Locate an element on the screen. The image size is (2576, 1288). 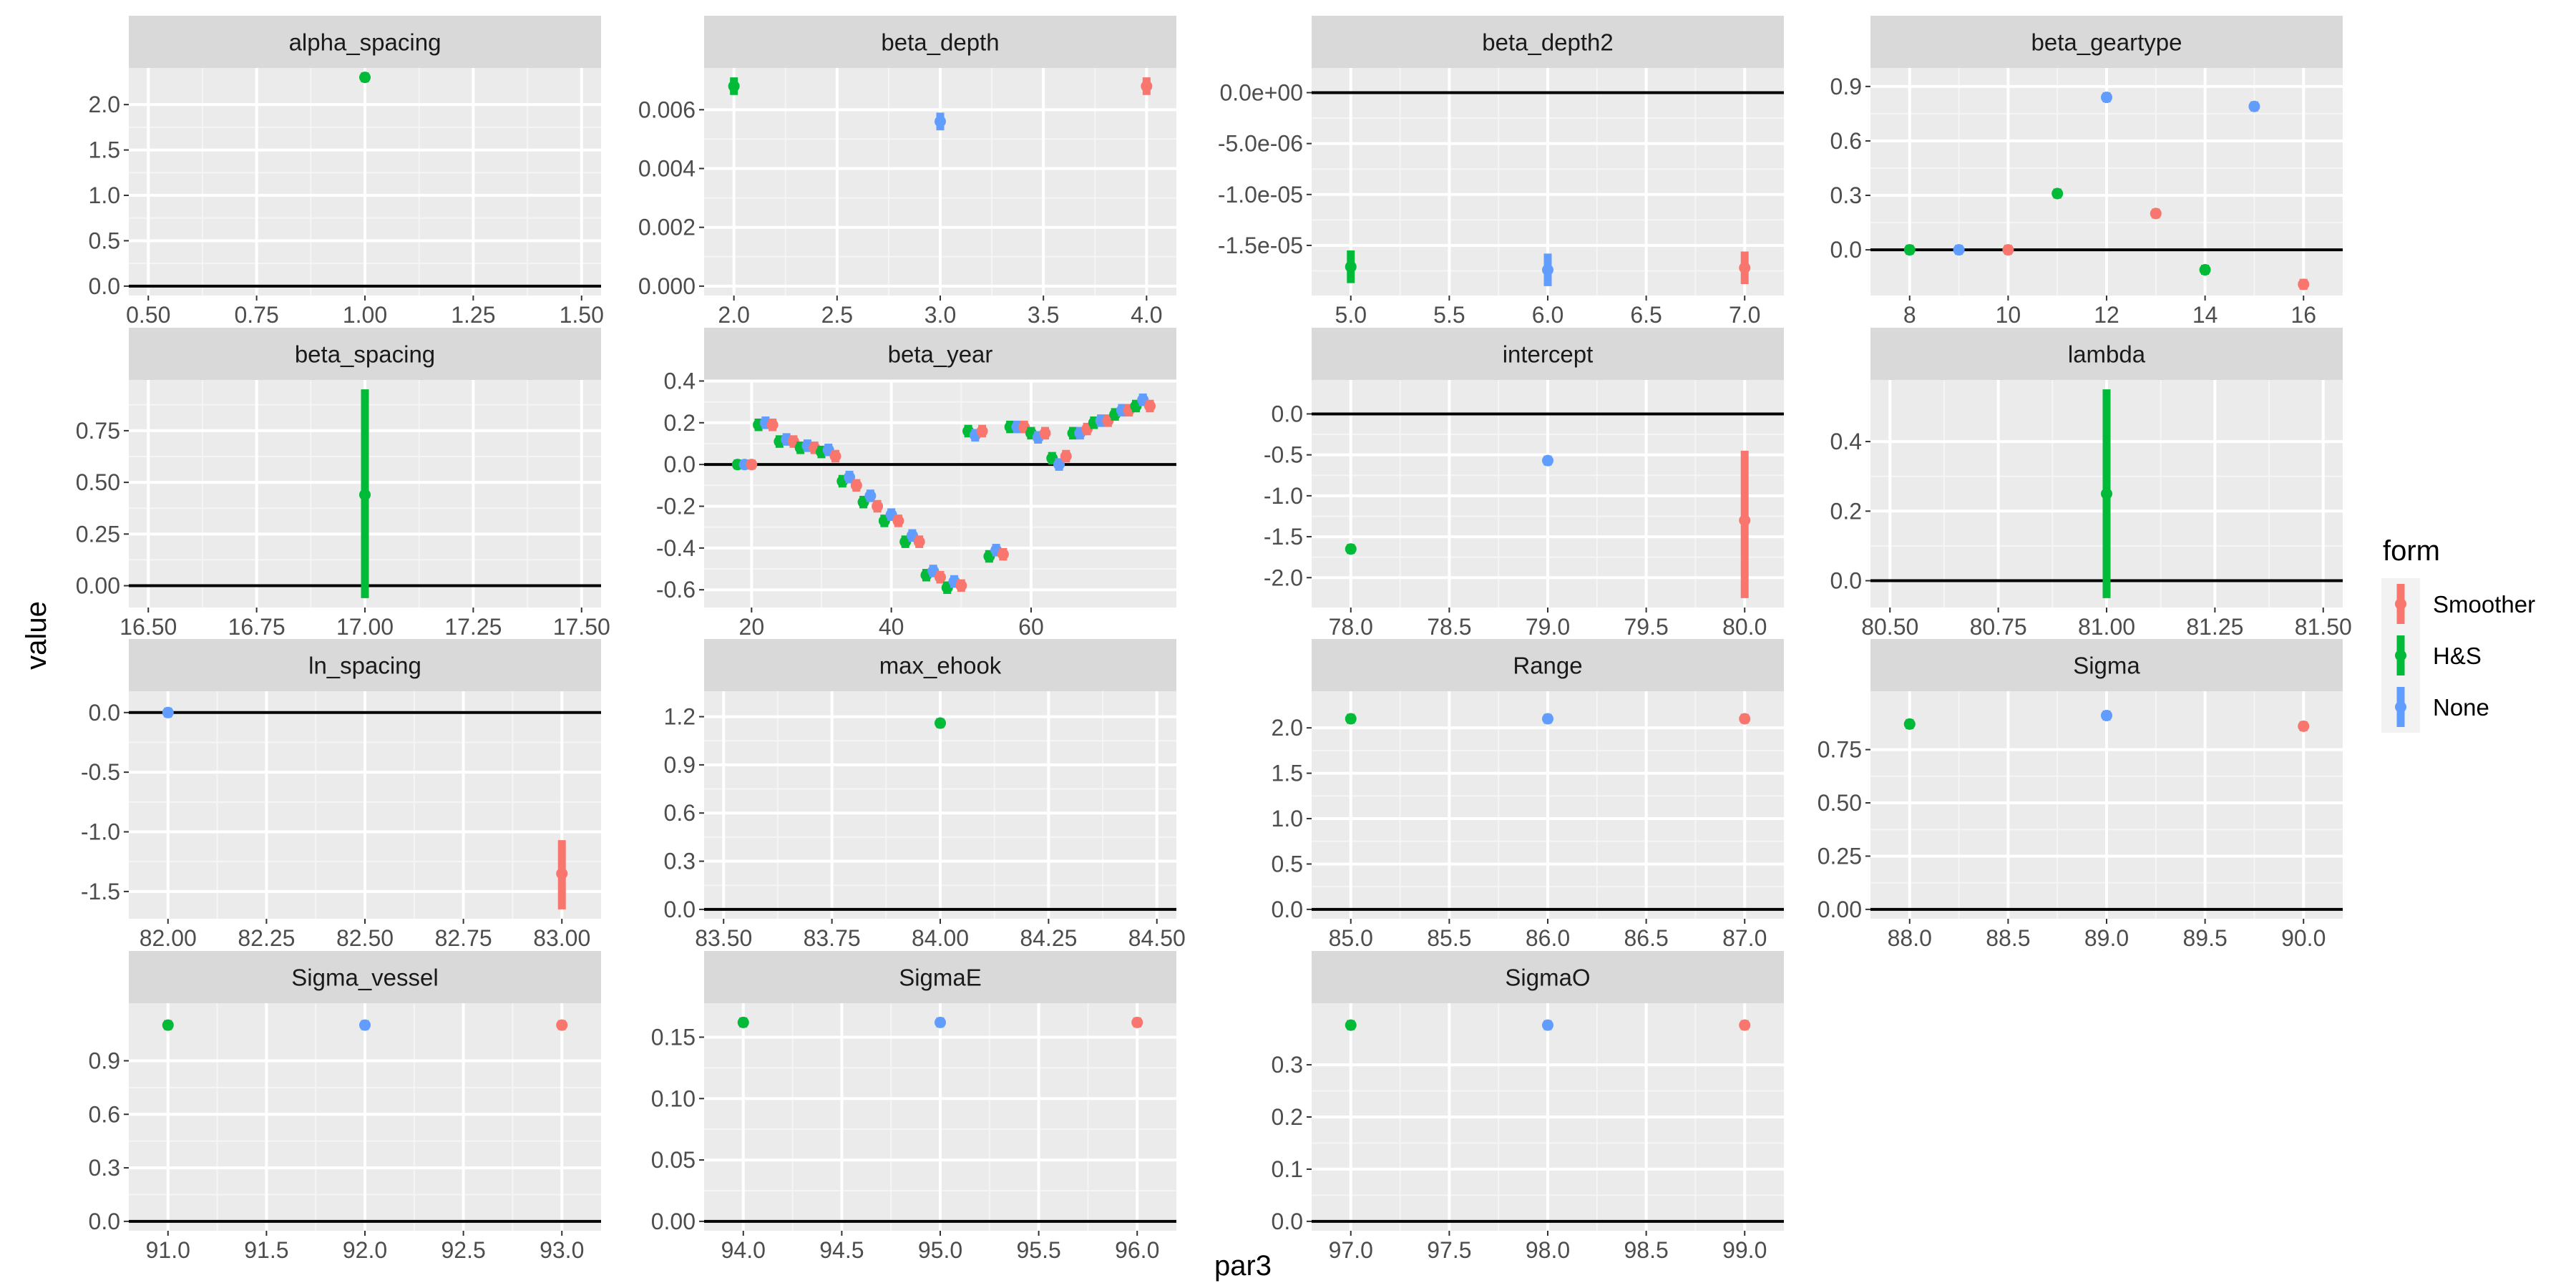
x-tick-label: 82.00 is located at coordinates (168, 938).